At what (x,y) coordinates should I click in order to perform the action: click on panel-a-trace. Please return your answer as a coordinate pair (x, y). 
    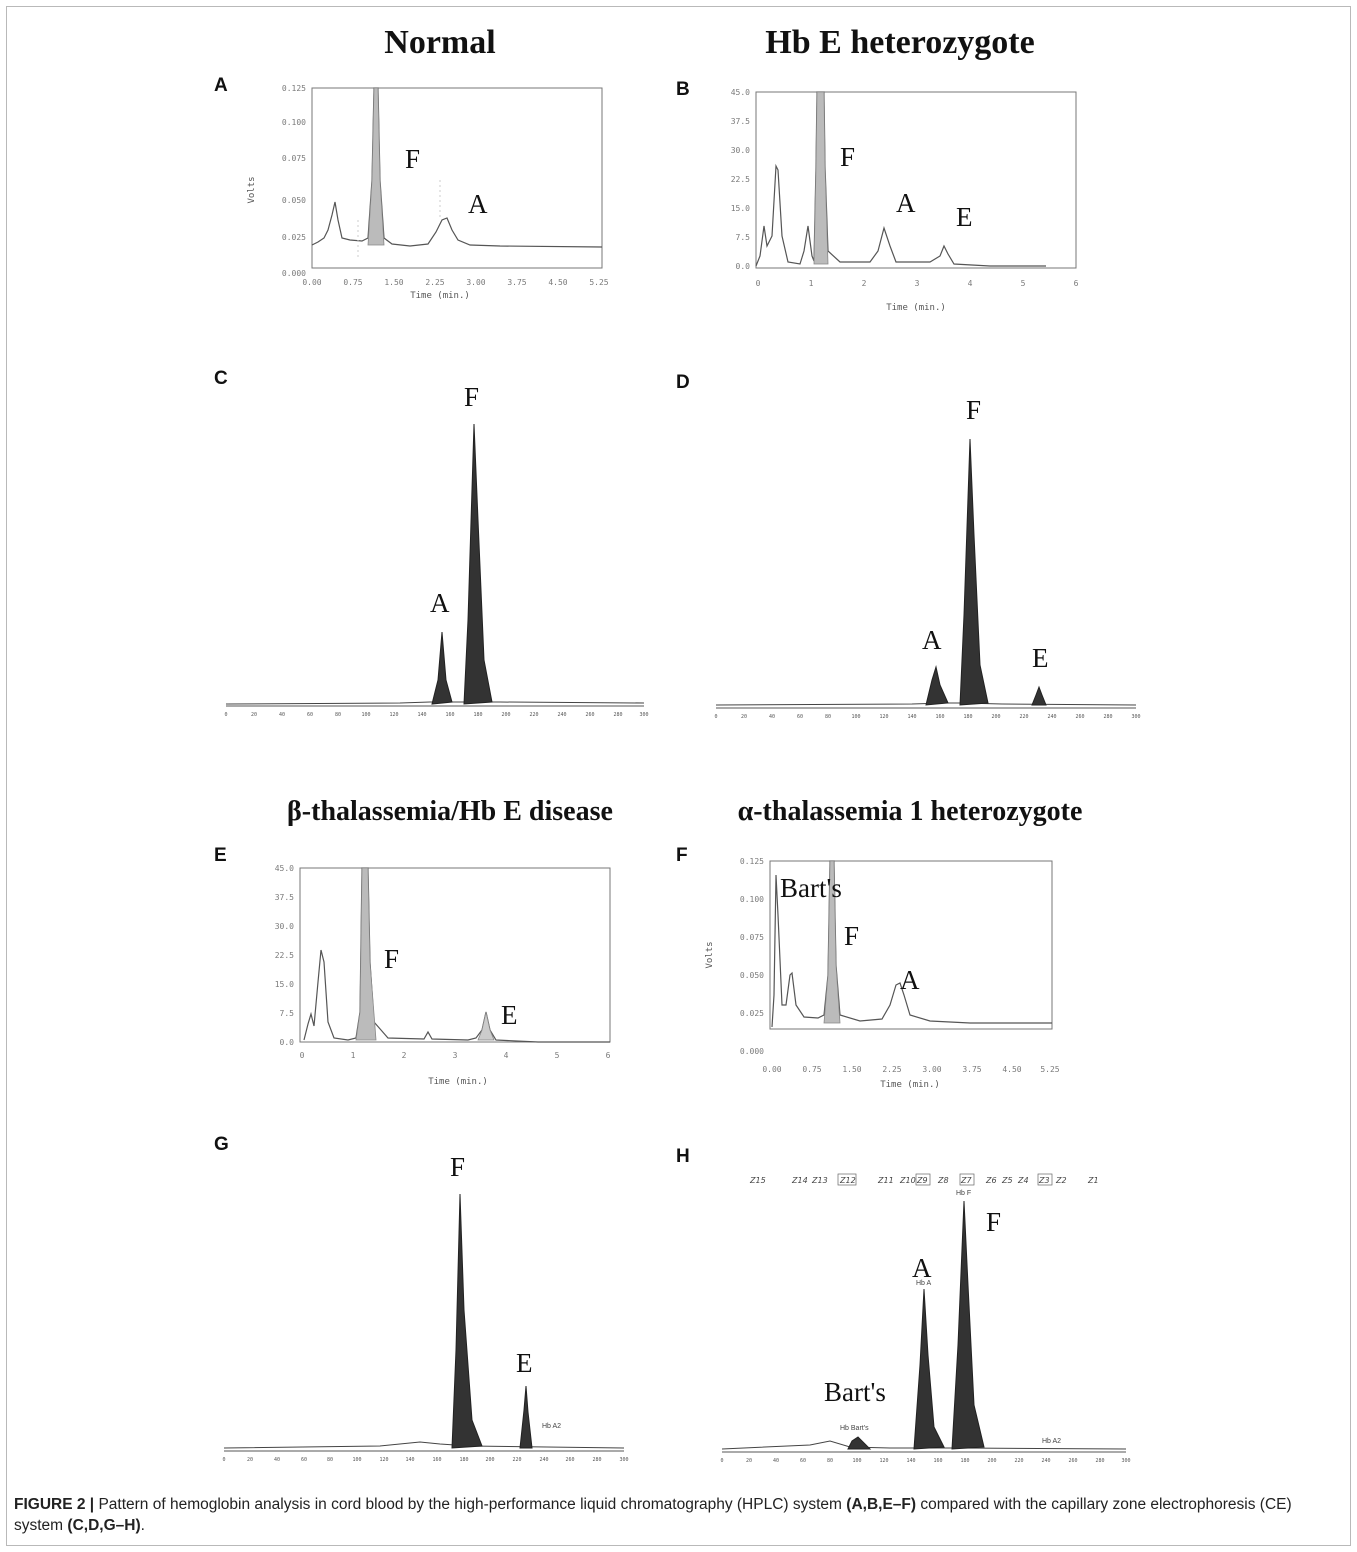
    Looking at the image, I should click on (457, 167).